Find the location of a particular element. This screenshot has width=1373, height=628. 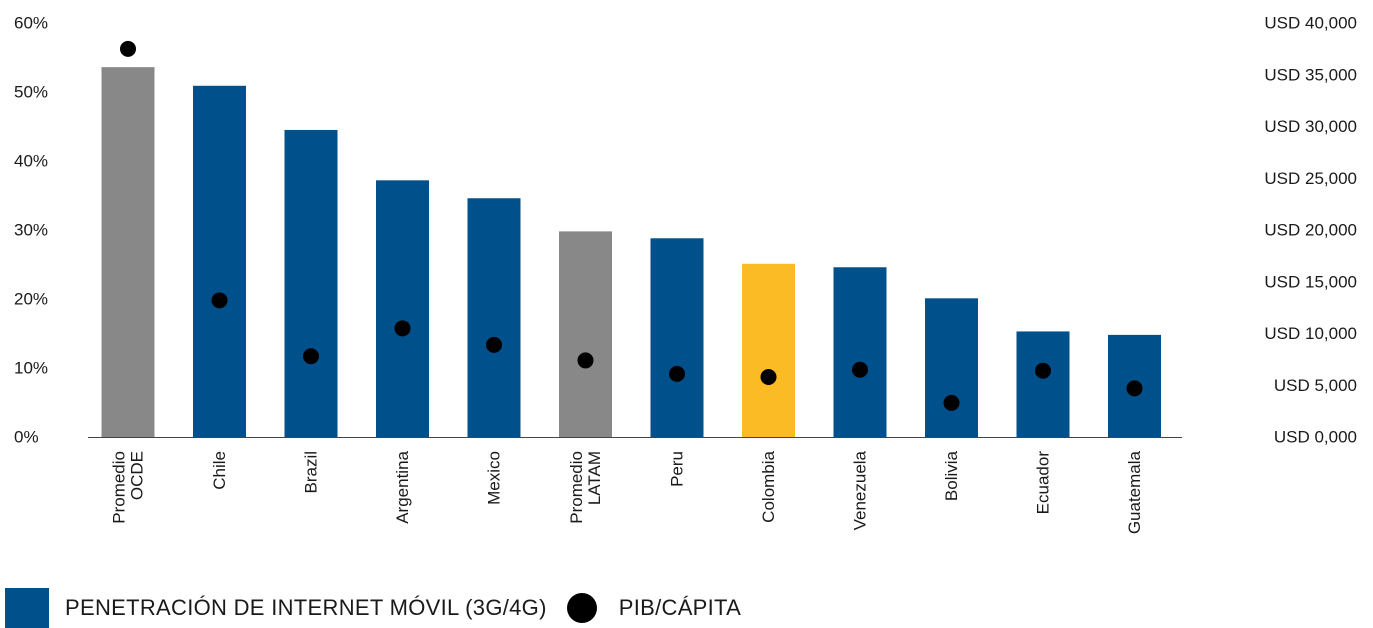

category-label: Guatemala is located at coordinates (1134, 492).